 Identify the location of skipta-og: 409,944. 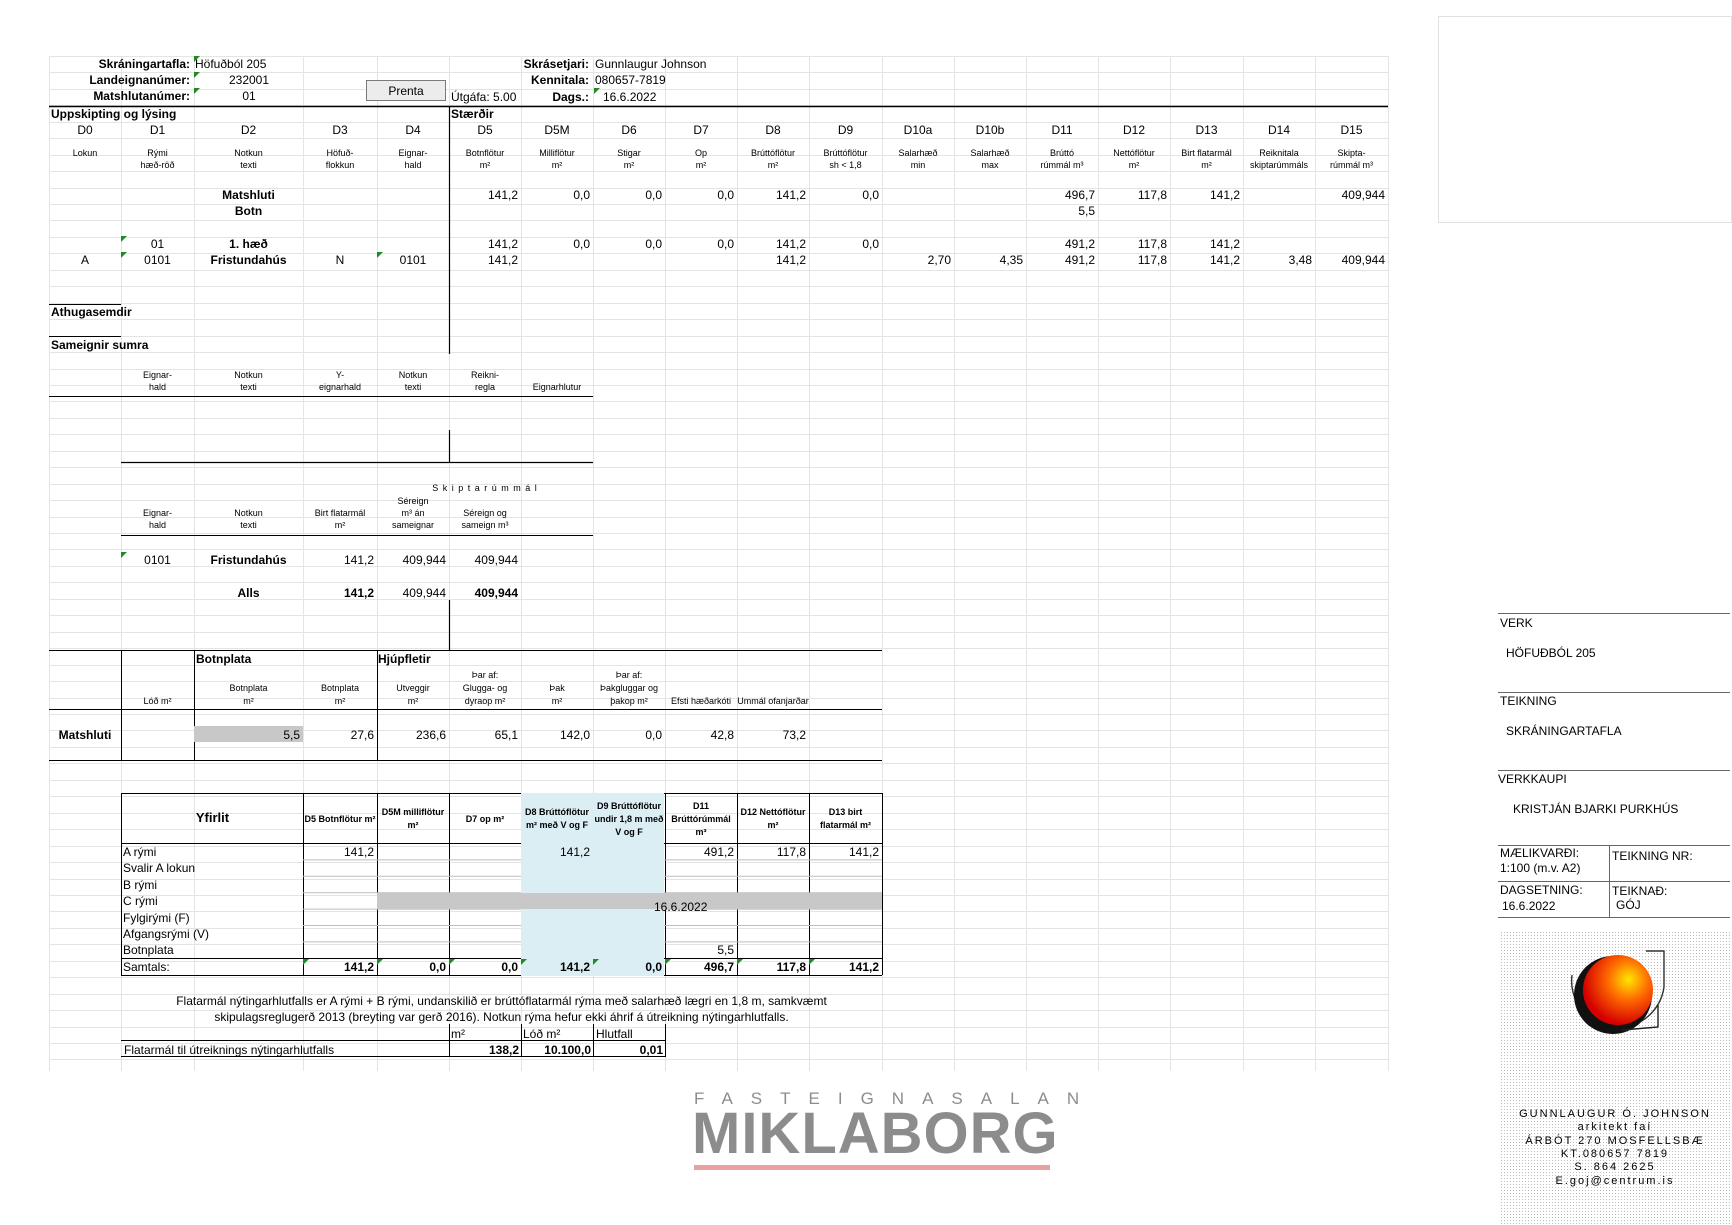
(496, 560).